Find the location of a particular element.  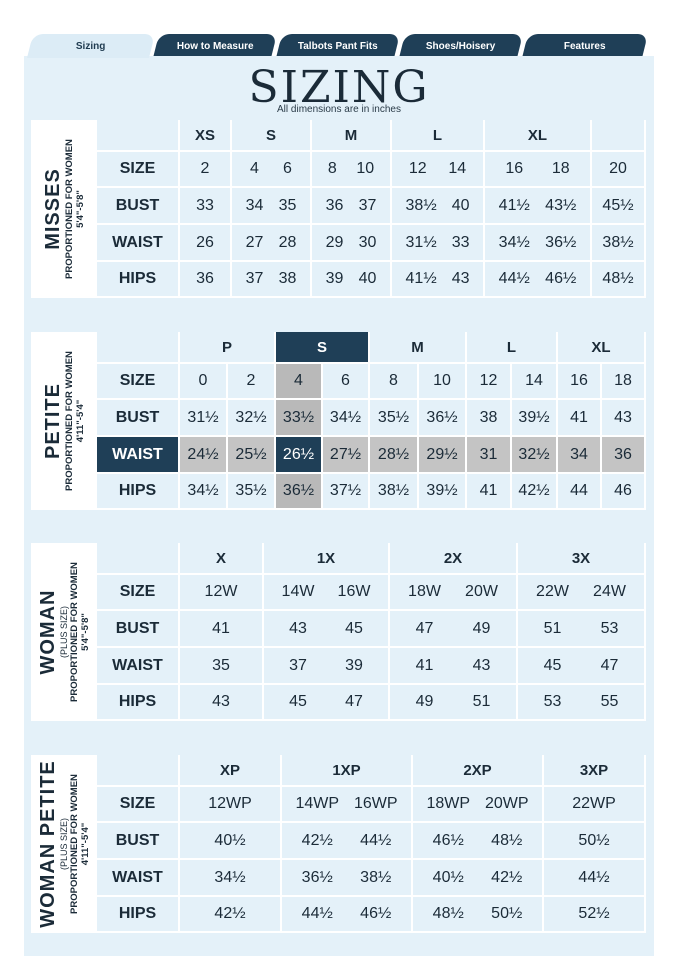

tab-talbots-pant-fits: Talbots Pant Fits is located at coordinates (338, 46).